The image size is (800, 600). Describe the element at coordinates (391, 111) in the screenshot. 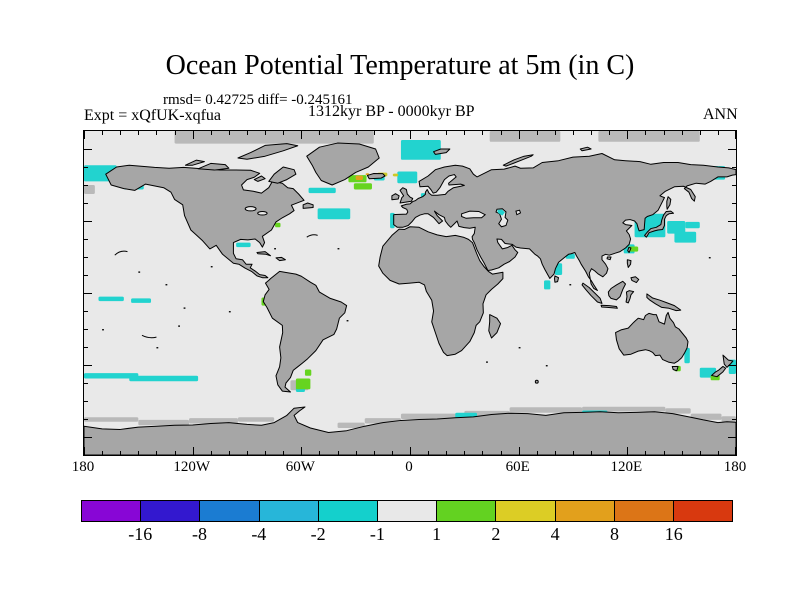

I see `period-label: 1312kyr BP - 0000kyr BP` at that location.